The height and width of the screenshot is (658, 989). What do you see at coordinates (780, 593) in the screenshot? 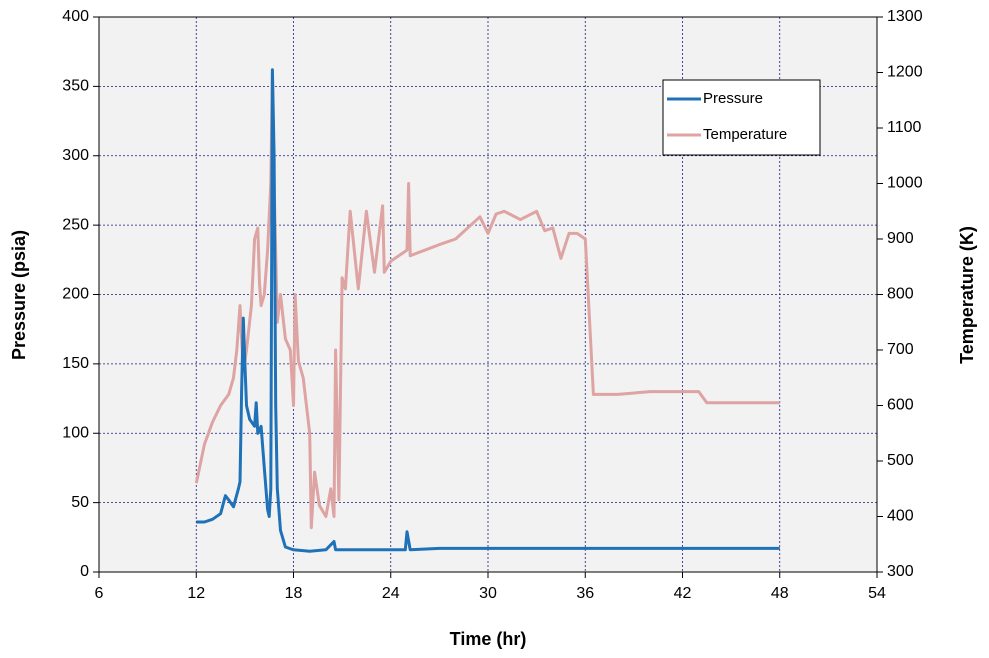
I see `x-tick-label: 48` at bounding box center [780, 593].